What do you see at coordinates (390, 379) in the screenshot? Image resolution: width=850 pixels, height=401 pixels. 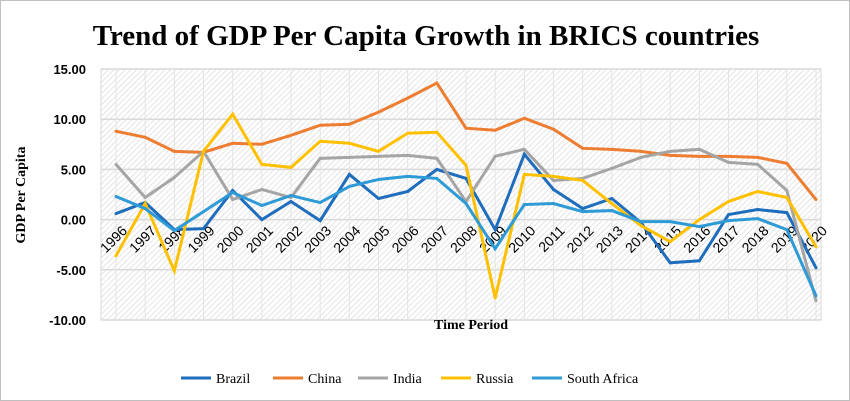 I see `legend-item: India` at bounding box center [390, 379].